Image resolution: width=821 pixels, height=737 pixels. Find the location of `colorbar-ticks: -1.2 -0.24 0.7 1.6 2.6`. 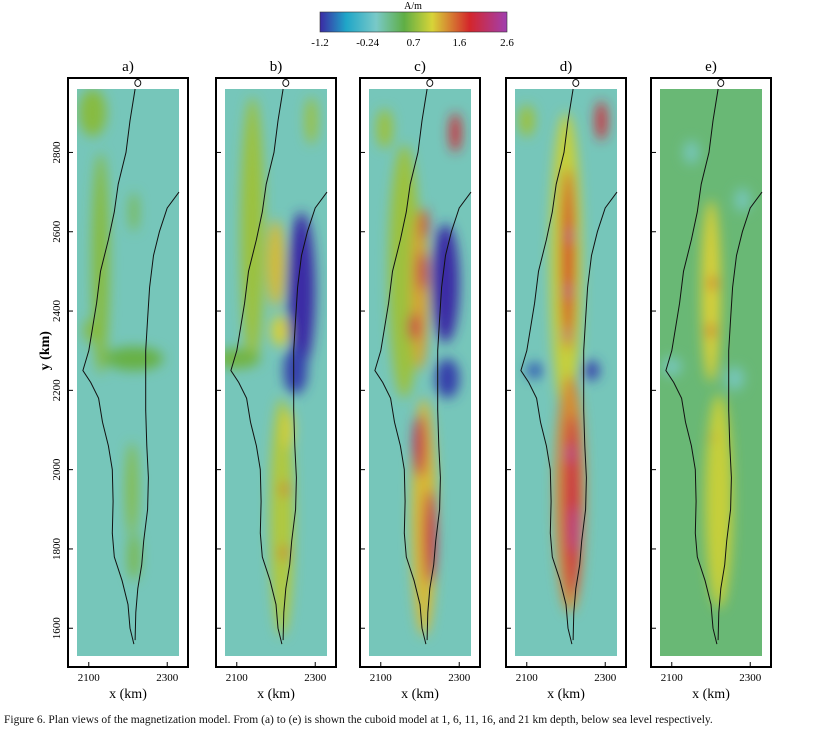

colorbar-ticks: -1.2 -0.24 0.7 1.6 2.6 is located at coordinates (412, 43).